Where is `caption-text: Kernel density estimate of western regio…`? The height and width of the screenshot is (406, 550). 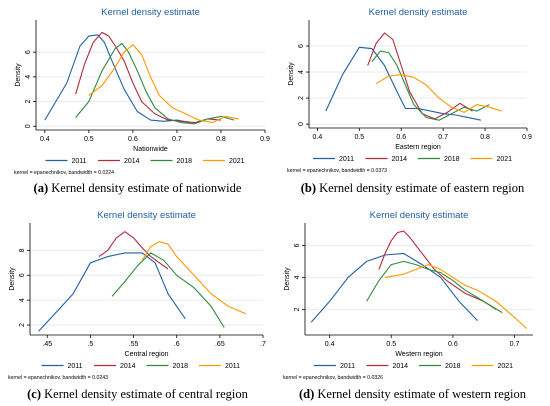 caption-text: Kernel density estimate of western regio… is located at coordinates (422, 394).